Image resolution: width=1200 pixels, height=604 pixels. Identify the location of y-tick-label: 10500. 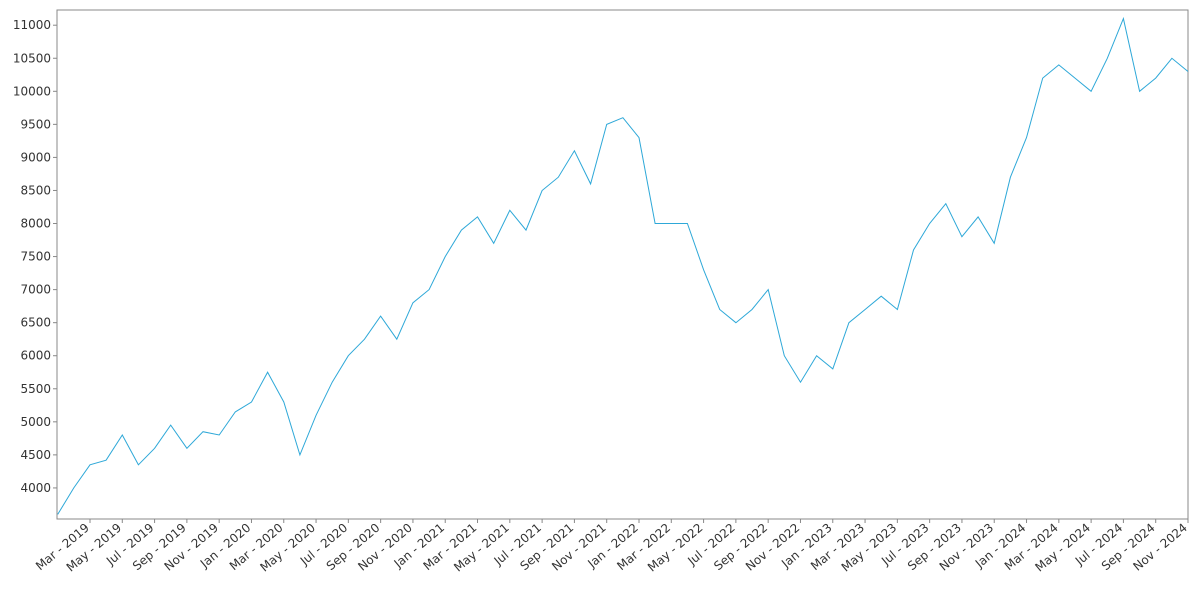
(32, 58).